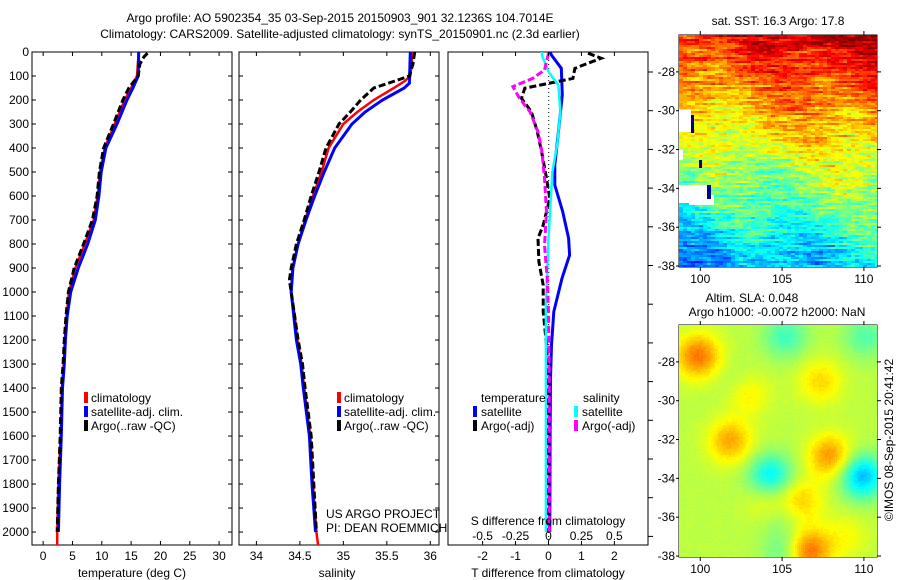  What do you see at coordinates (581, 556) in the screenshot?
I see `x-tick-label: 1` at bounding box center [581, 556].